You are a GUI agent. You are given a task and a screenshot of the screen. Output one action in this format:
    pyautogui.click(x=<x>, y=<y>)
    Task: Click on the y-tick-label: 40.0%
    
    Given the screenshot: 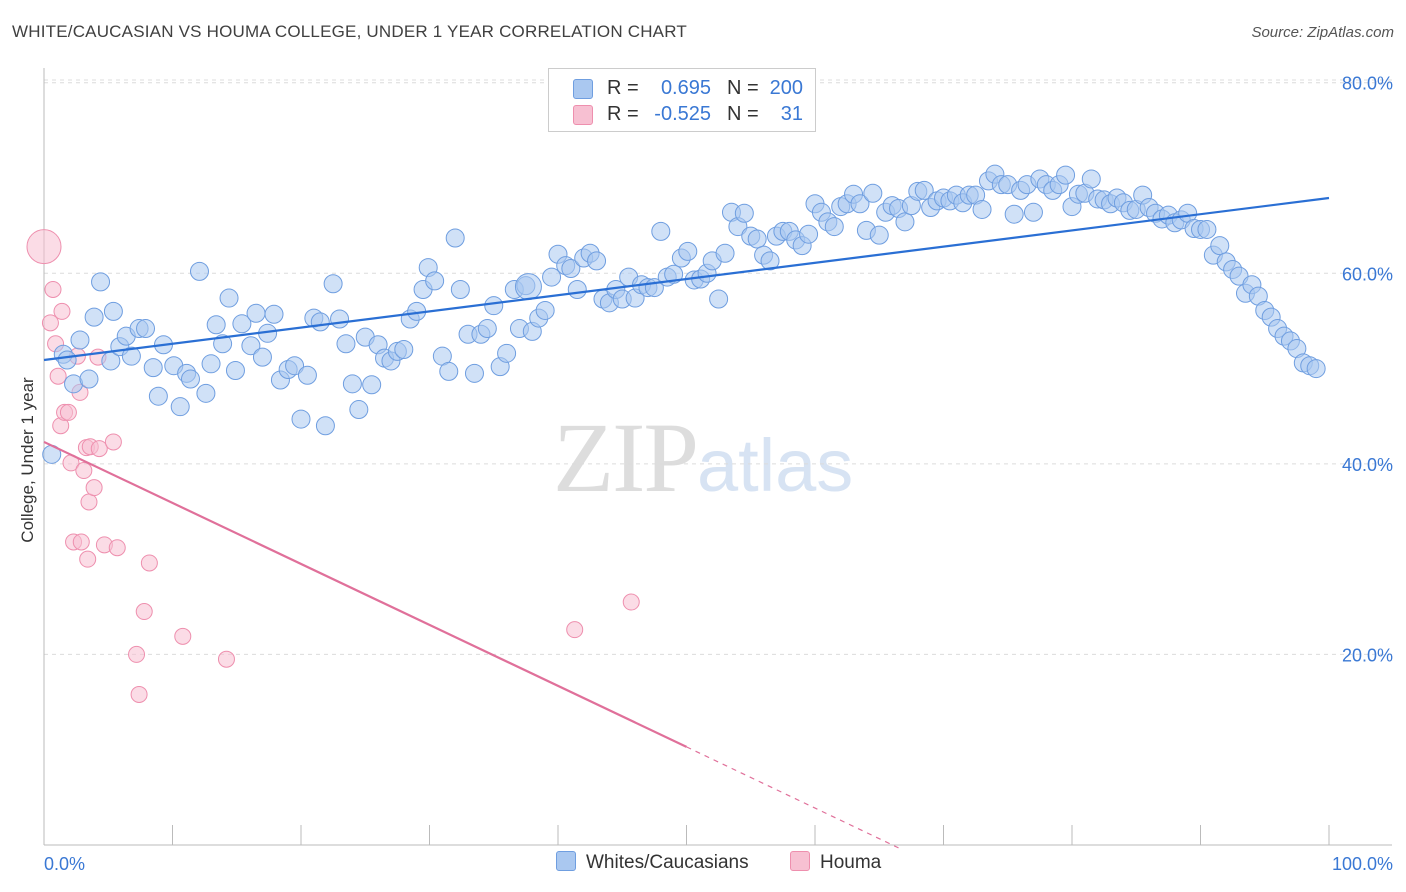 What is the action you would take?
    pyautogui.click(x=1367, y=465)
    